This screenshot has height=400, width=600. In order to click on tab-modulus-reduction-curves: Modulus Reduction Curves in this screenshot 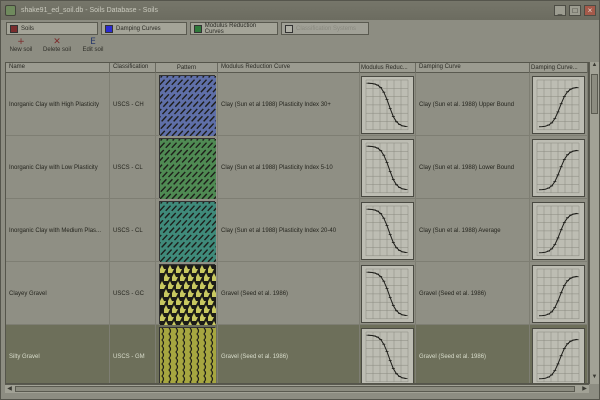, I will do `click(234, 28)`.